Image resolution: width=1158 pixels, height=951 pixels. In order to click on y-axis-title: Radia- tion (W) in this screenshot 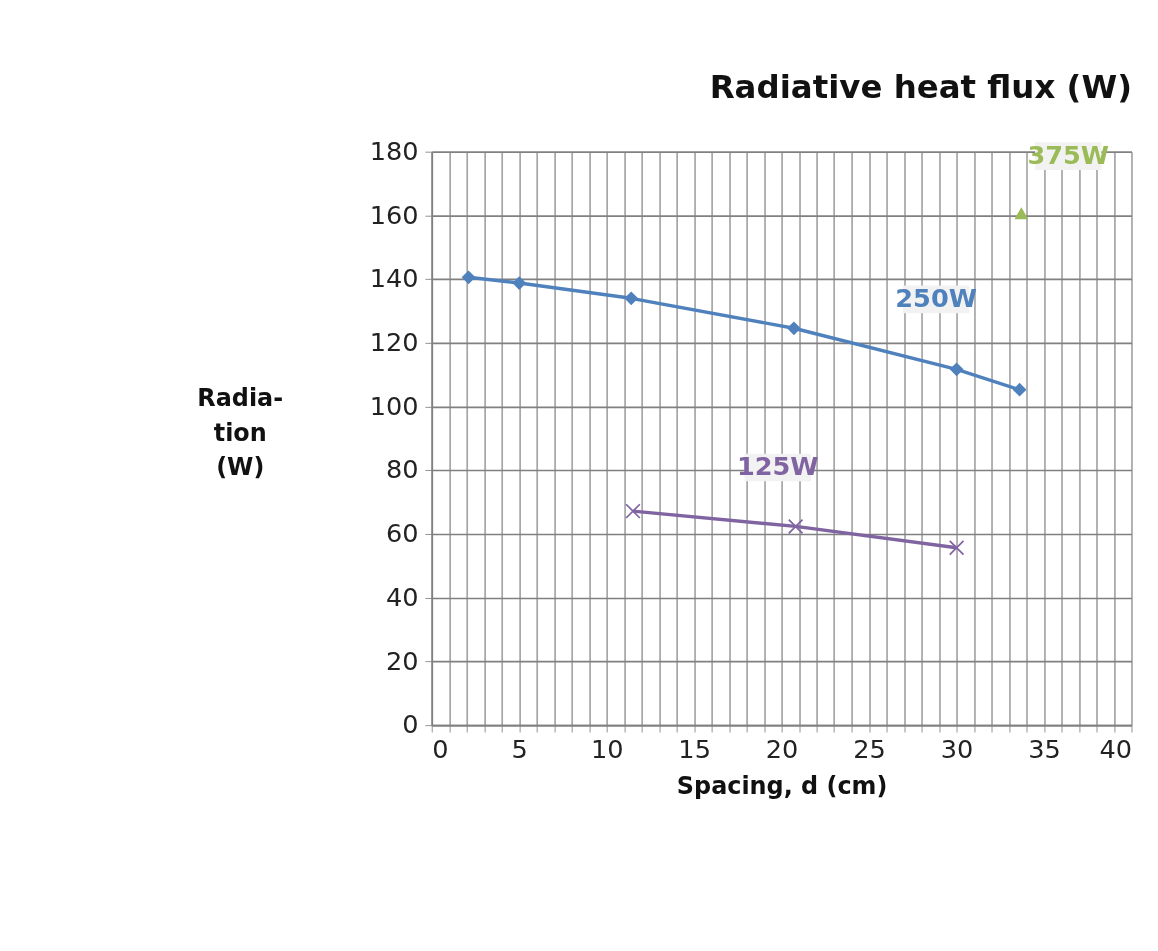, I will do `click(240, 432)`.